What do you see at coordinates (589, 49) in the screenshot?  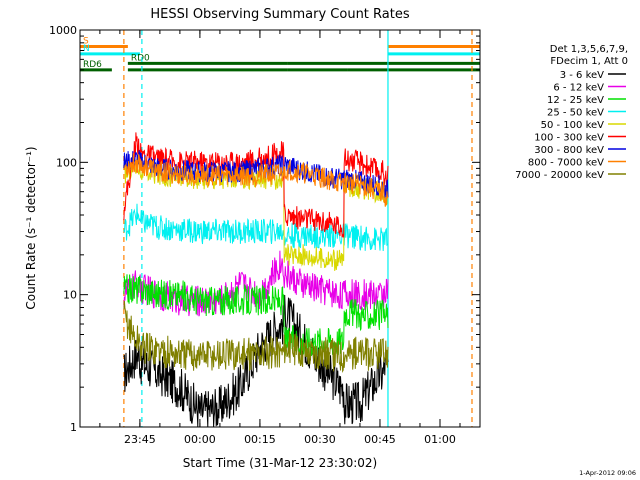 I see `legend-header-line-1: Det 1,3,5,6,7,9,` at bounding box center [589, 49].